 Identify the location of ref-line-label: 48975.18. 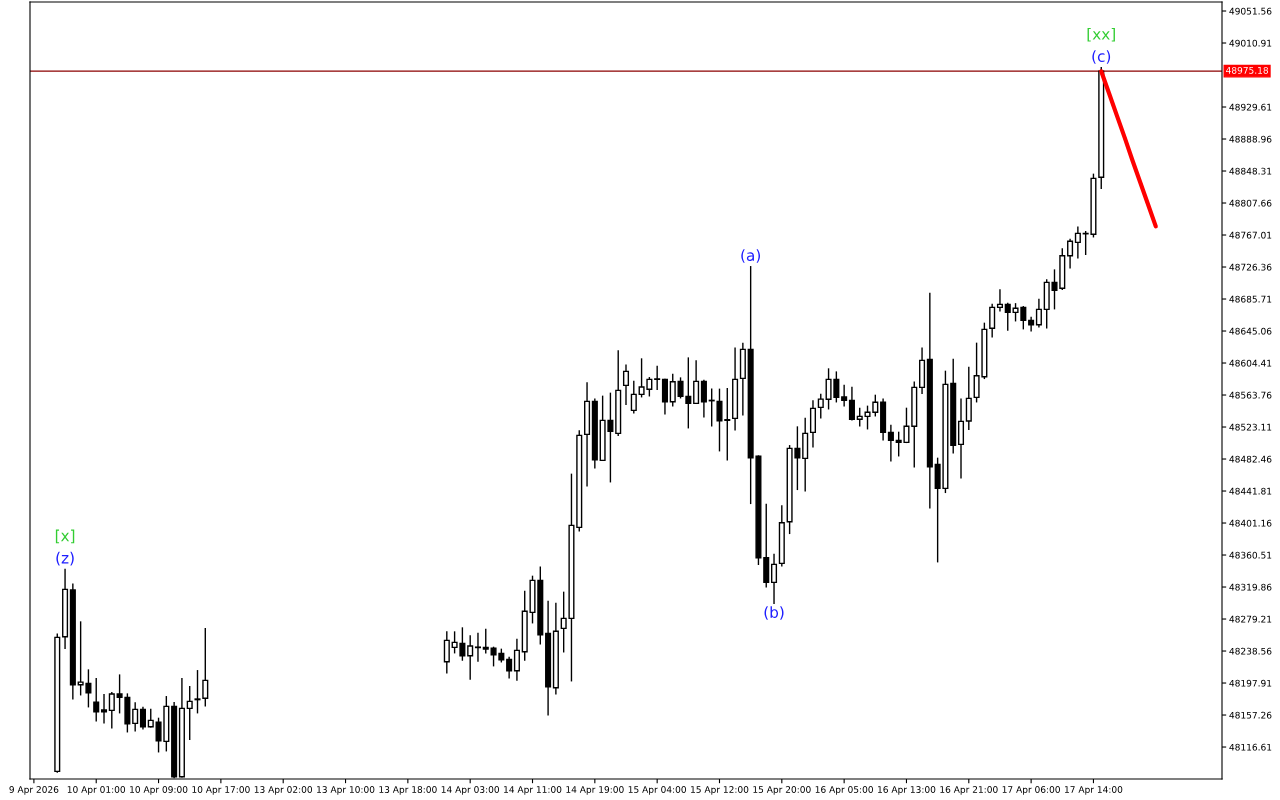
(1247, 70).